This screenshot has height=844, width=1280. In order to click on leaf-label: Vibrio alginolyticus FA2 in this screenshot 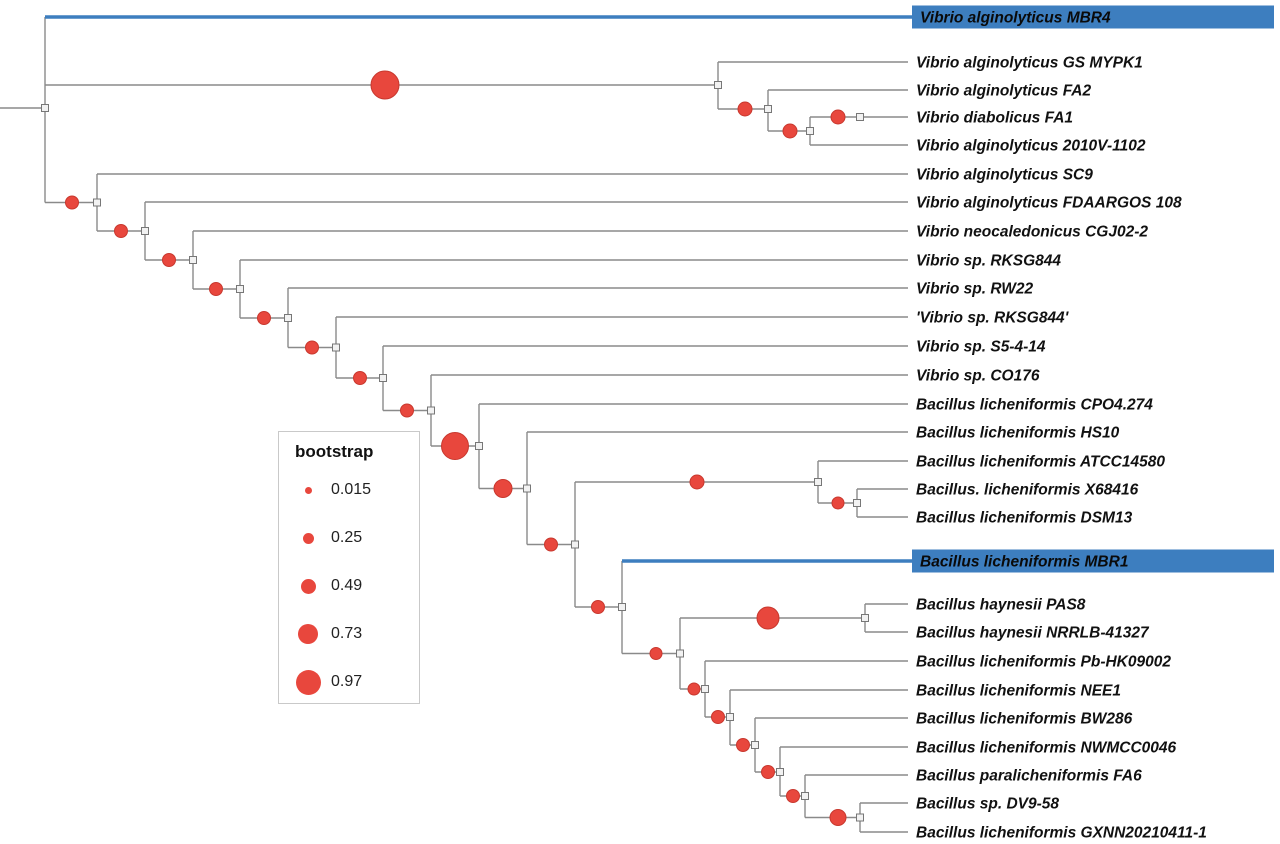, I will do `click(1004, 91)`.